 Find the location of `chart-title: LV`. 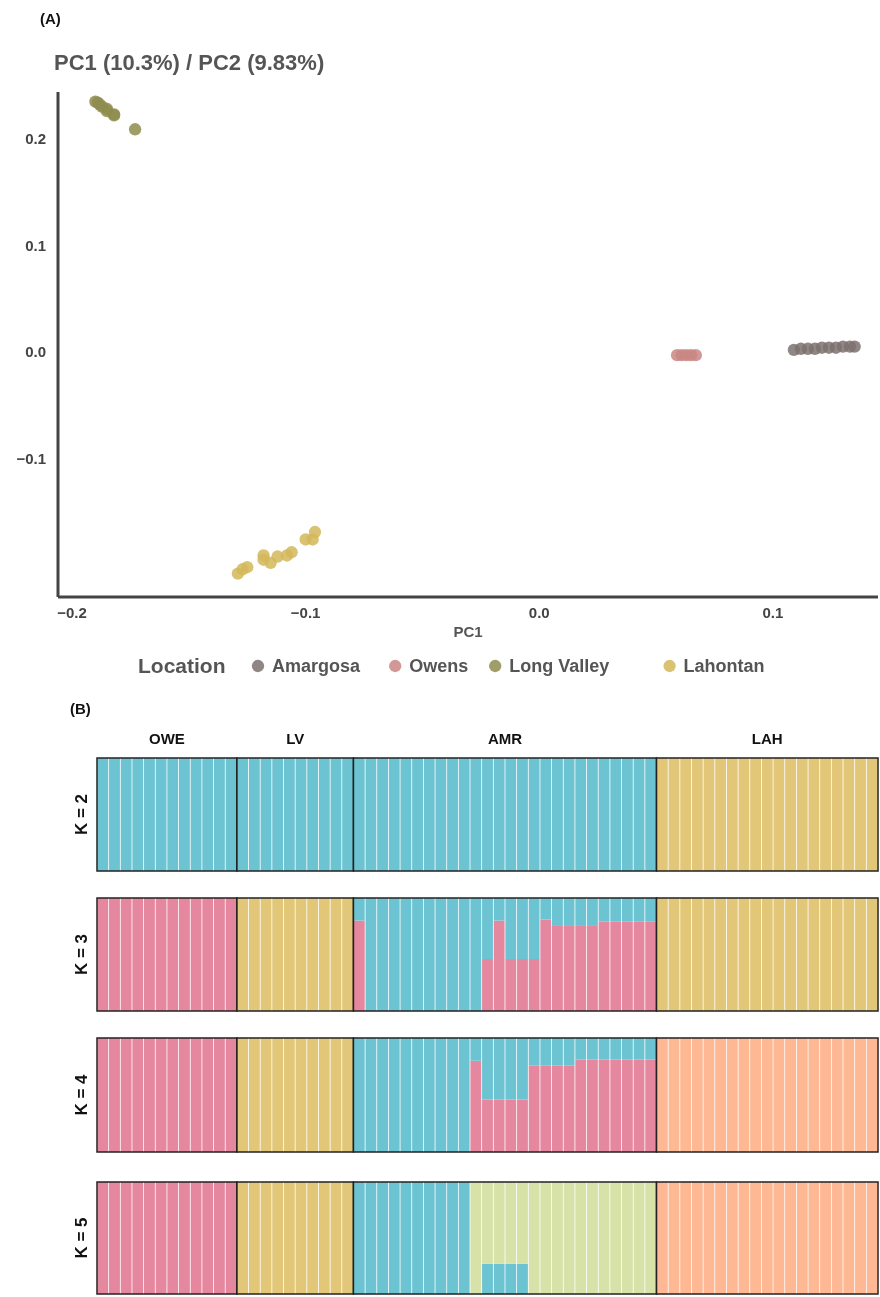

chart-title: LV is located at coordinates (295, 738).